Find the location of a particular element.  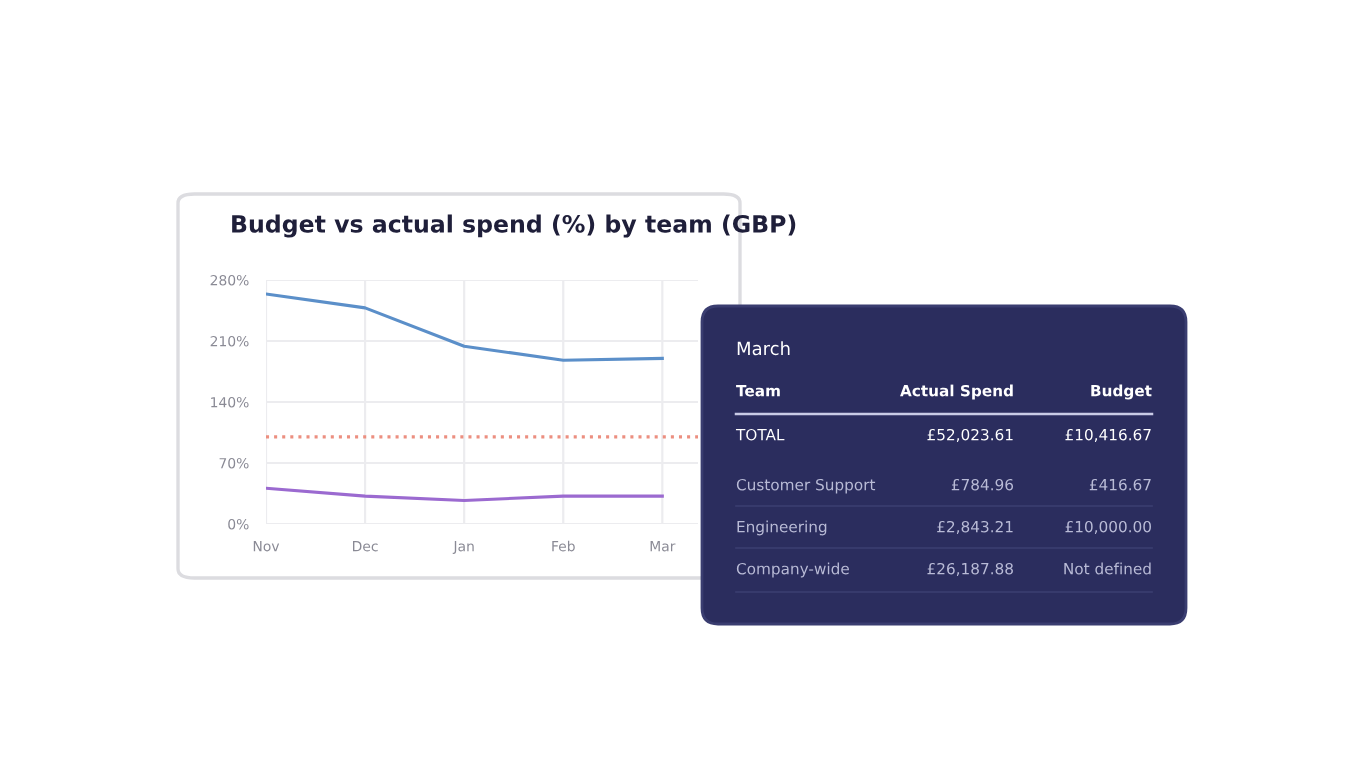

chart-title: Budget vs actual spend (%) by team (GBP) is located at coordinates (514, 226).